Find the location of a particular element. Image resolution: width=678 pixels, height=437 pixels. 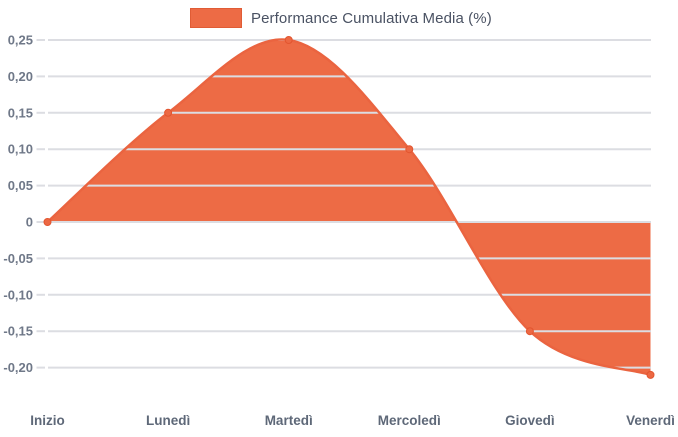

y-axis-tick-label: 0,05 is located at coordinates (20, 185).